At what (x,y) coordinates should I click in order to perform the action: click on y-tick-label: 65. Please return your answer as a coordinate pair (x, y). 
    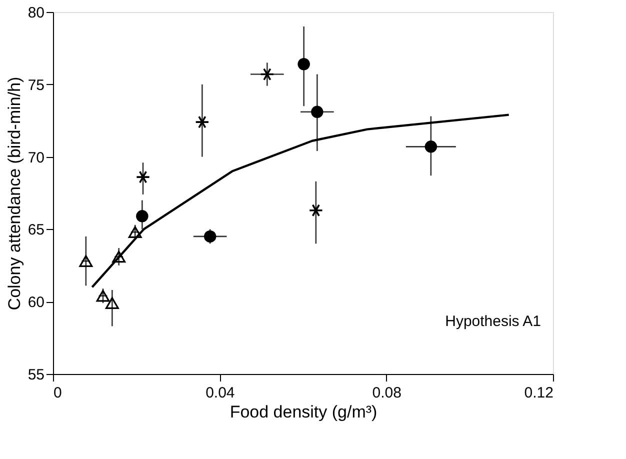
    Looking at the image, I should click on (36, 230).